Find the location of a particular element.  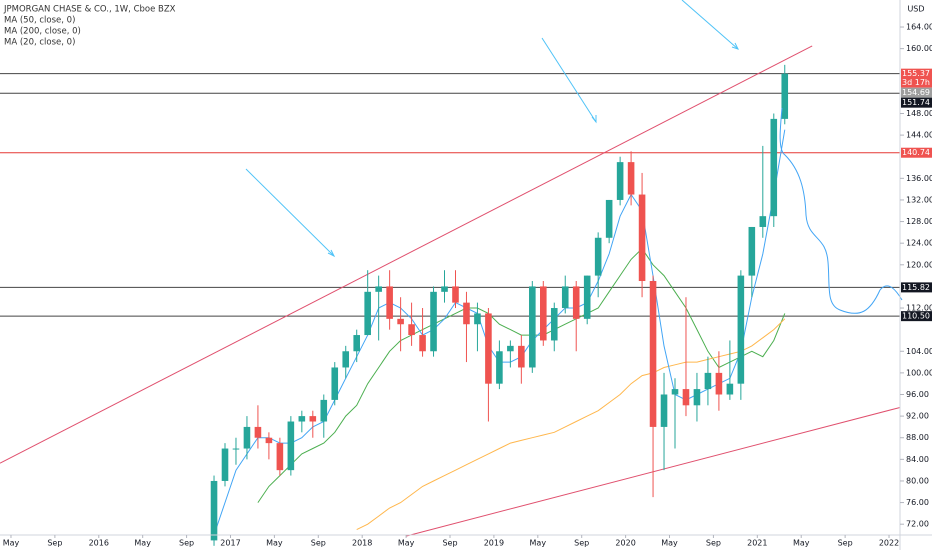

y-tick-label: 96.00 is located at coordinates (917, 394).